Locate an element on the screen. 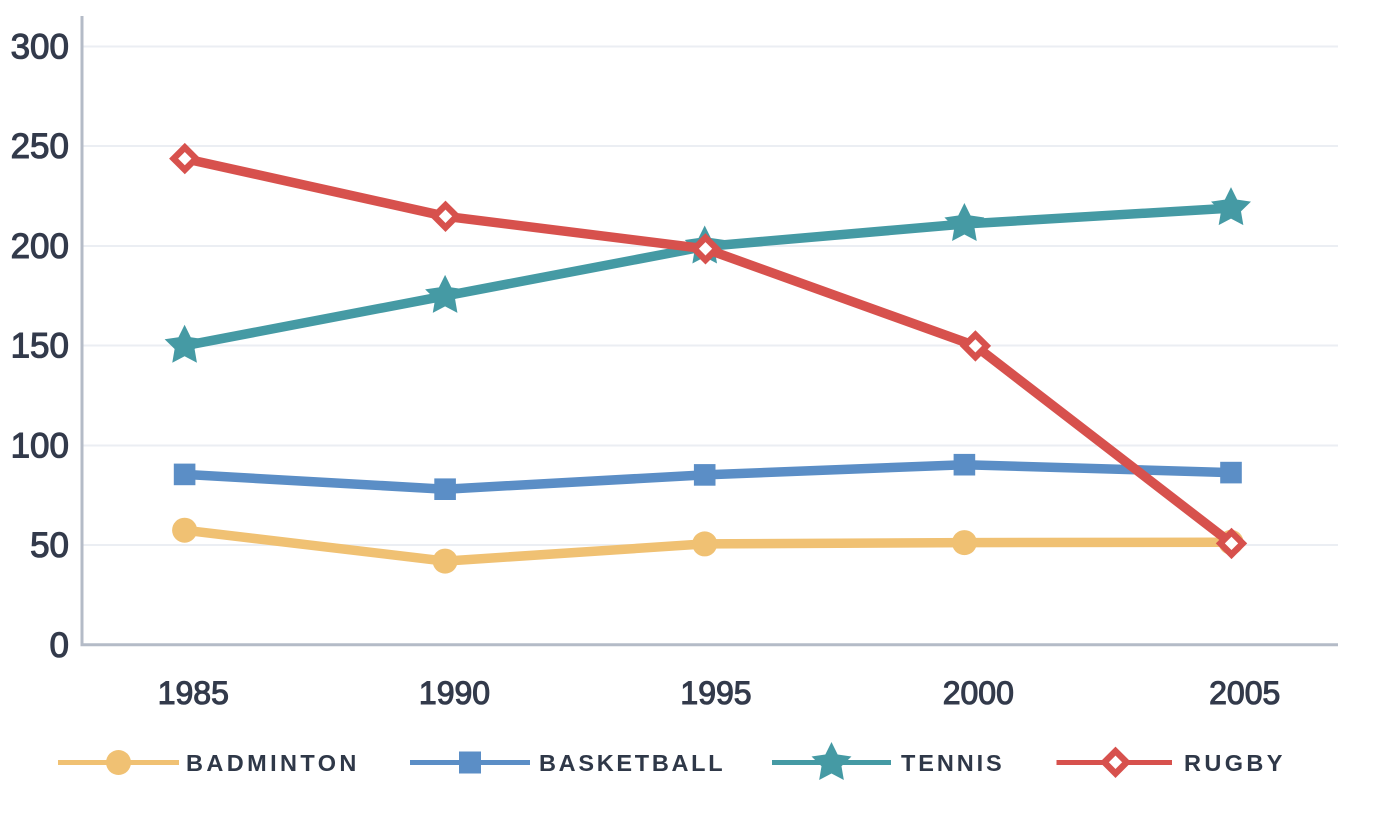 The height and width of the screenshot is (822, 1374). svg-text: 250 is located at coordinates (40, 146).